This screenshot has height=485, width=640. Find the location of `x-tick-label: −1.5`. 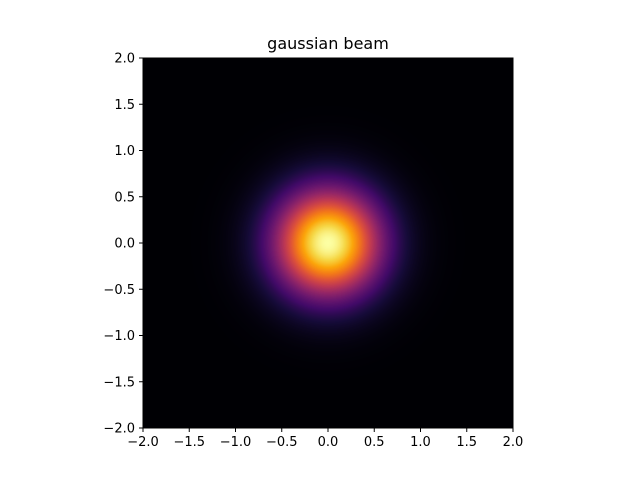

x-tick-label: −1.5 is located at coordinates (189, 442).